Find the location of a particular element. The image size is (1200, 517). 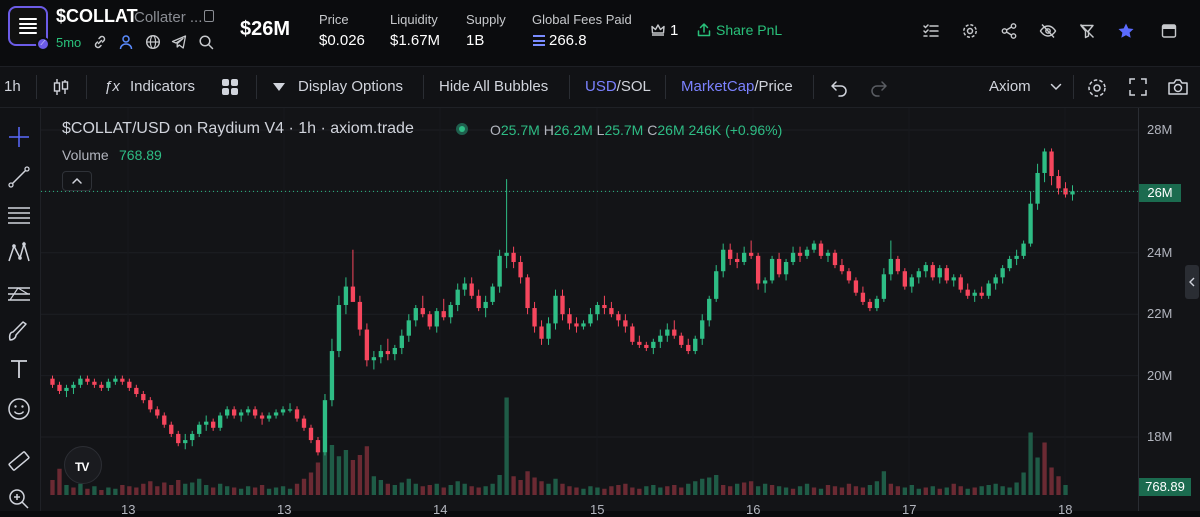

close-value: 26M is located at coordinates (671, 130).